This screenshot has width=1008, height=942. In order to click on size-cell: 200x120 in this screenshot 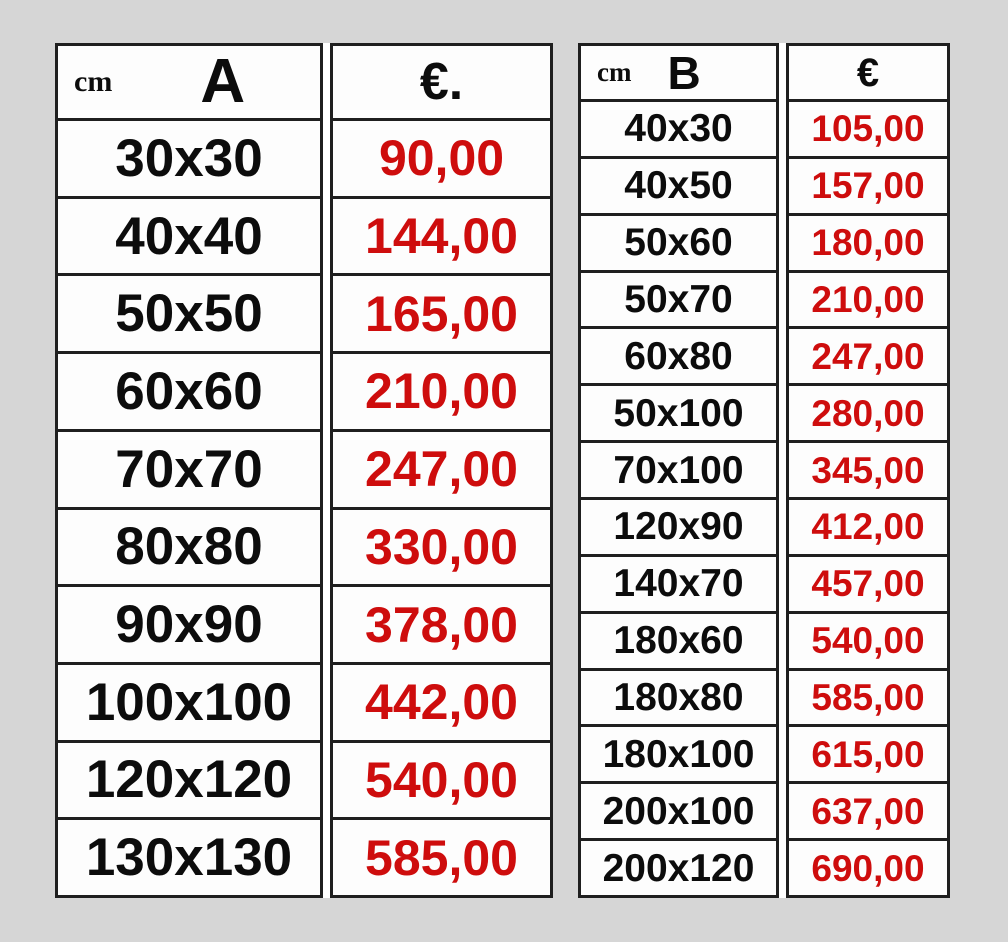, I will do `click(678, 868)`.